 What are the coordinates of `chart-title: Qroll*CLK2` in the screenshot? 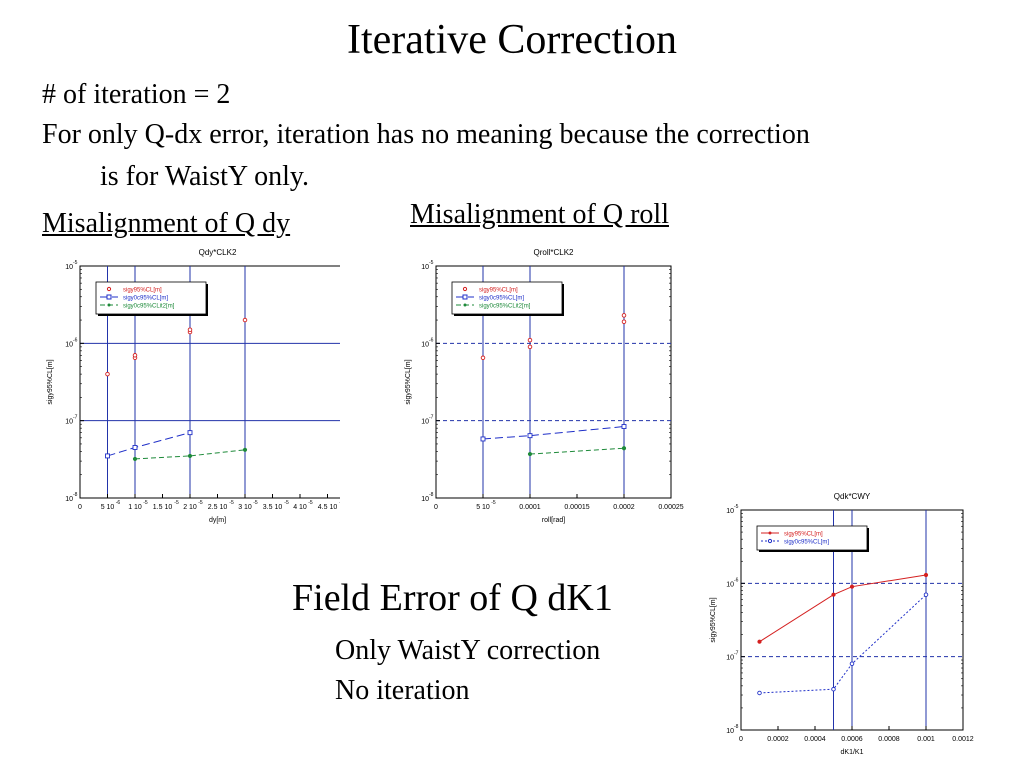 It's located at (553, 252).